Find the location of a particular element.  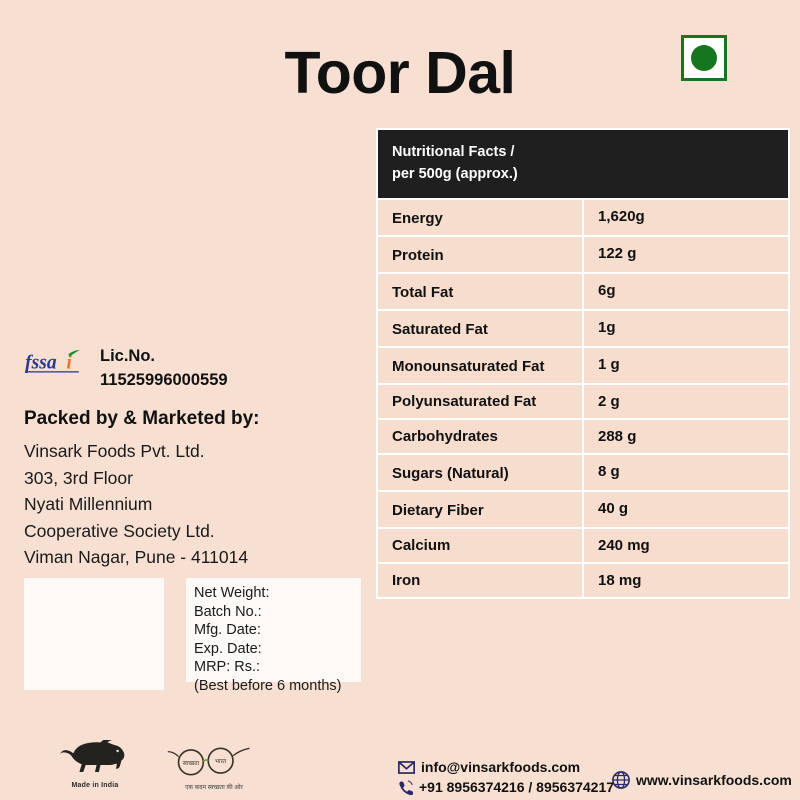

swachh-right-label: भारत is located at coordinates (221, 762).